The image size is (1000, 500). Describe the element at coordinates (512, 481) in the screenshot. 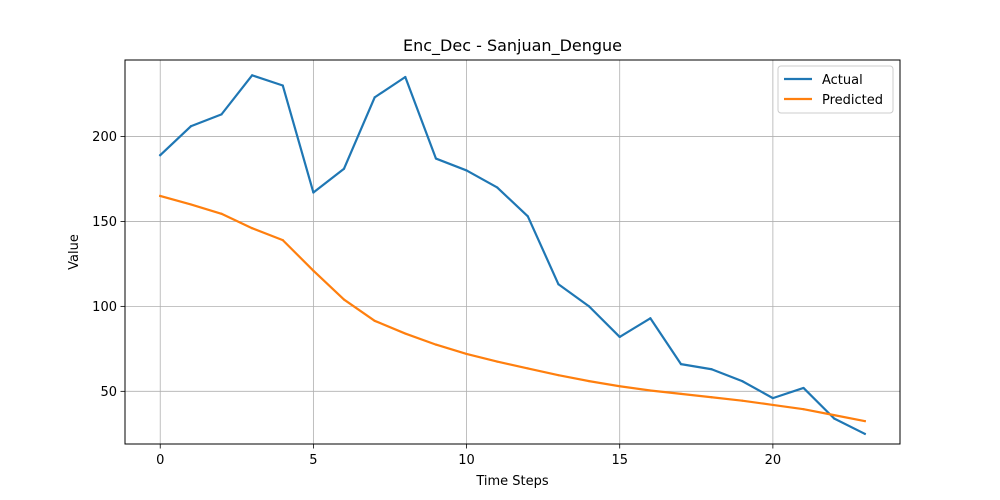

I see `x-axis-label: Time Steps` at that location.